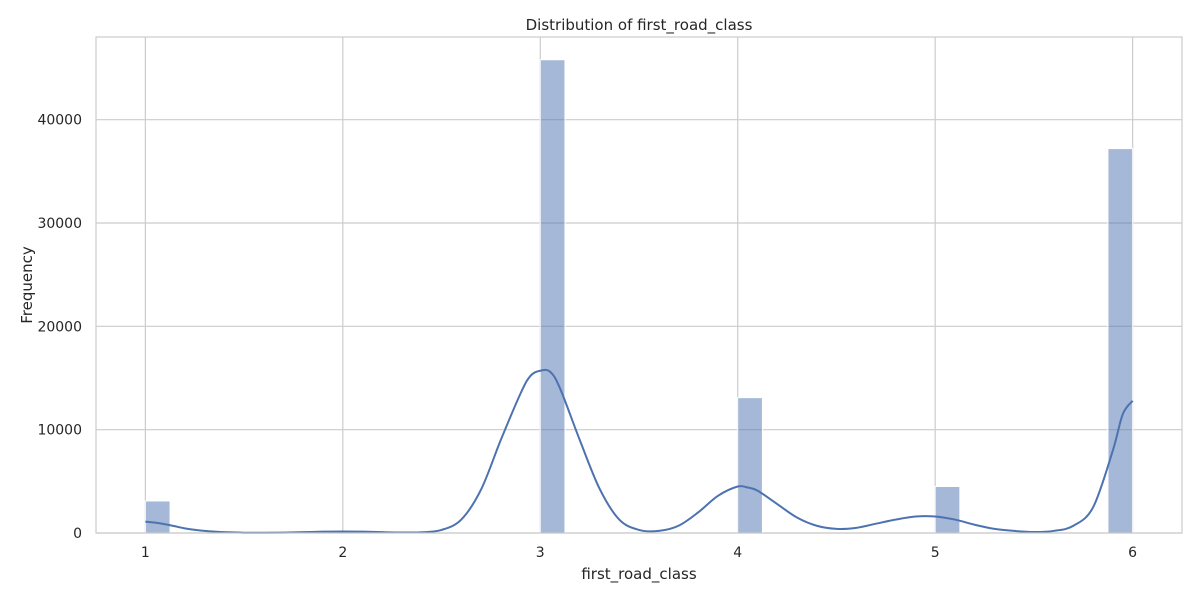  Describe the element at coordinates (59, 121) in the screenshot. I see `y-tick-label: 40000` at that location.